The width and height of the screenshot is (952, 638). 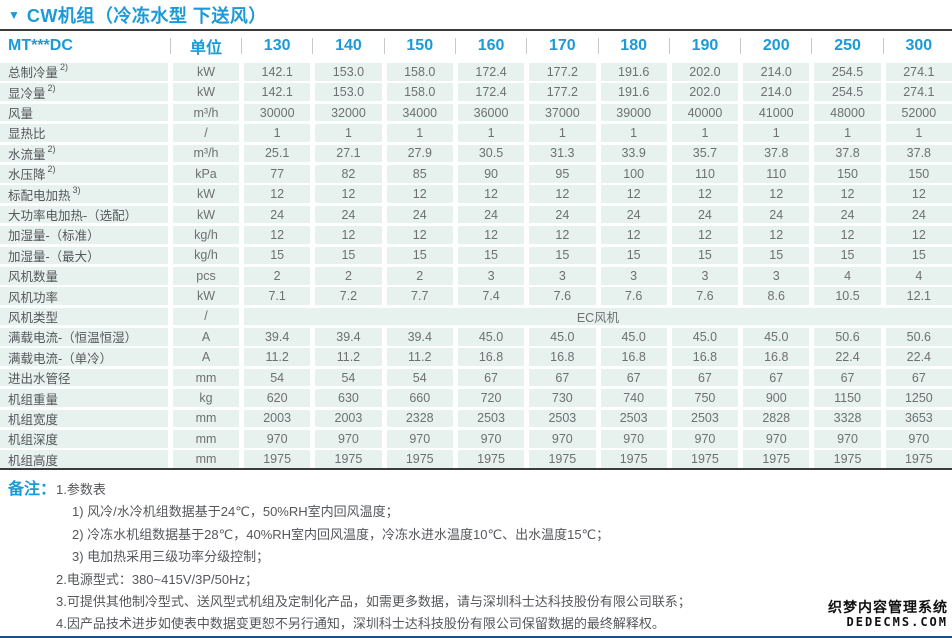 I want to click on value-cell: 172.4, so click(x=491, y=92).